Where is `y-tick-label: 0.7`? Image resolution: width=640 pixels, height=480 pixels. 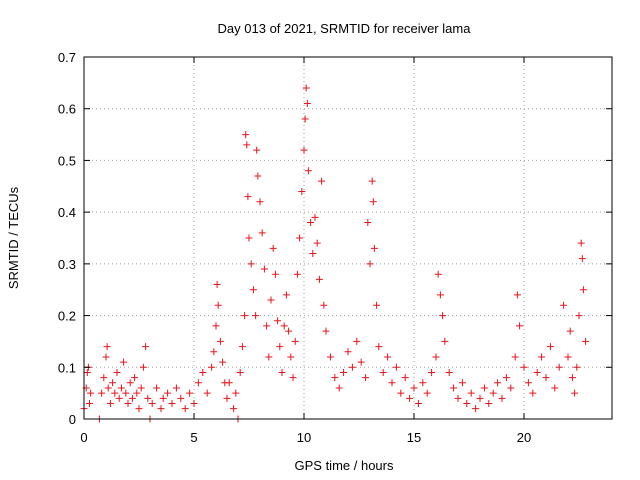 y-tick-label: 0.7 is located at coordinates (67, 57).